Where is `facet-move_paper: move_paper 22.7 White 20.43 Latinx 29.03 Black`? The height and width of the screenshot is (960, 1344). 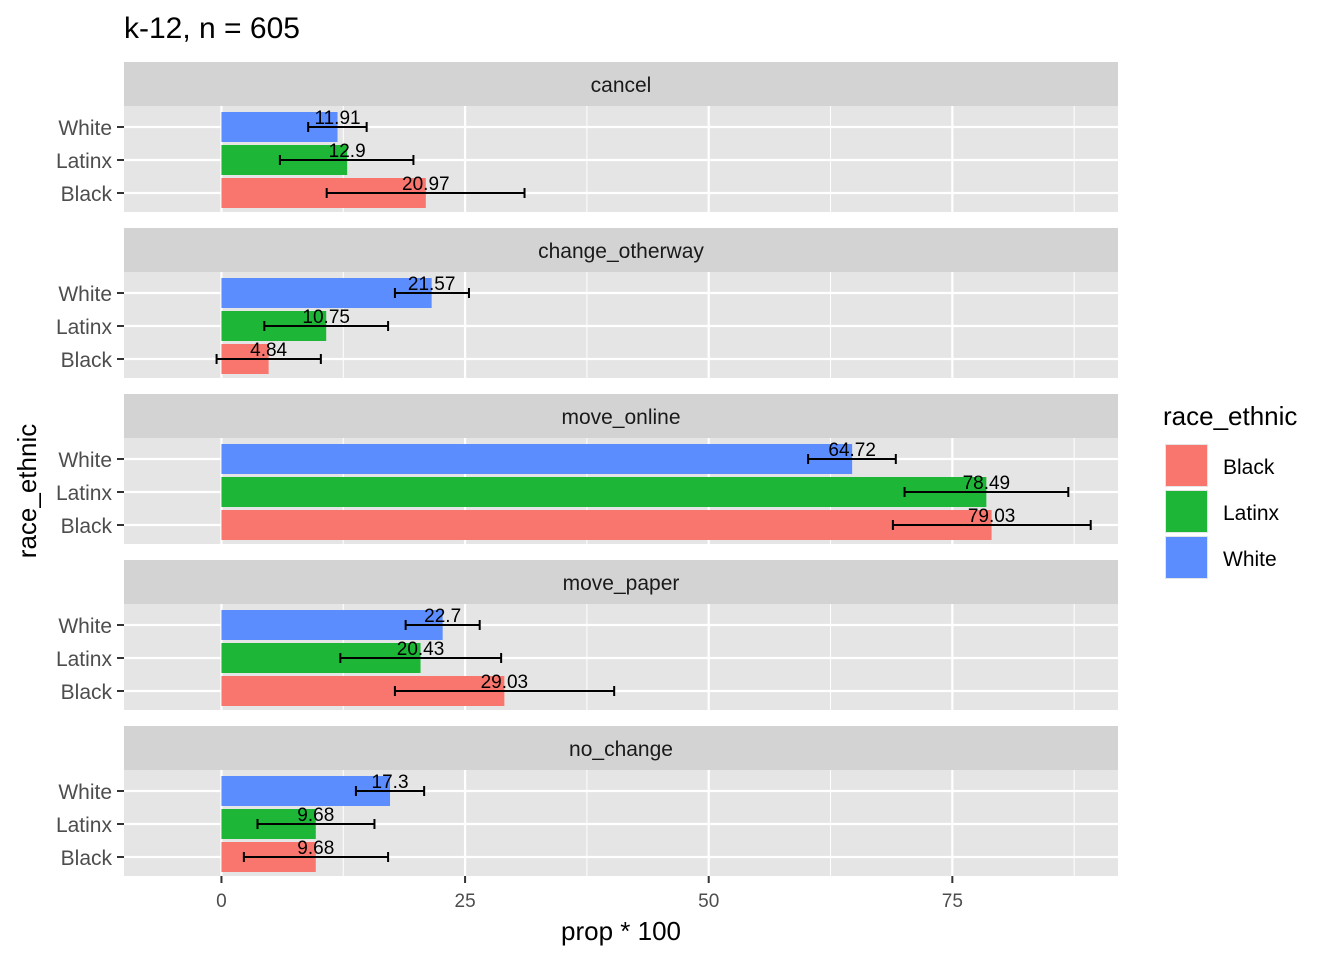 facet-move_paper: move_paper 22.7 White 20.43 Latinx 29.03 Black is located at coordinates (587, 635).